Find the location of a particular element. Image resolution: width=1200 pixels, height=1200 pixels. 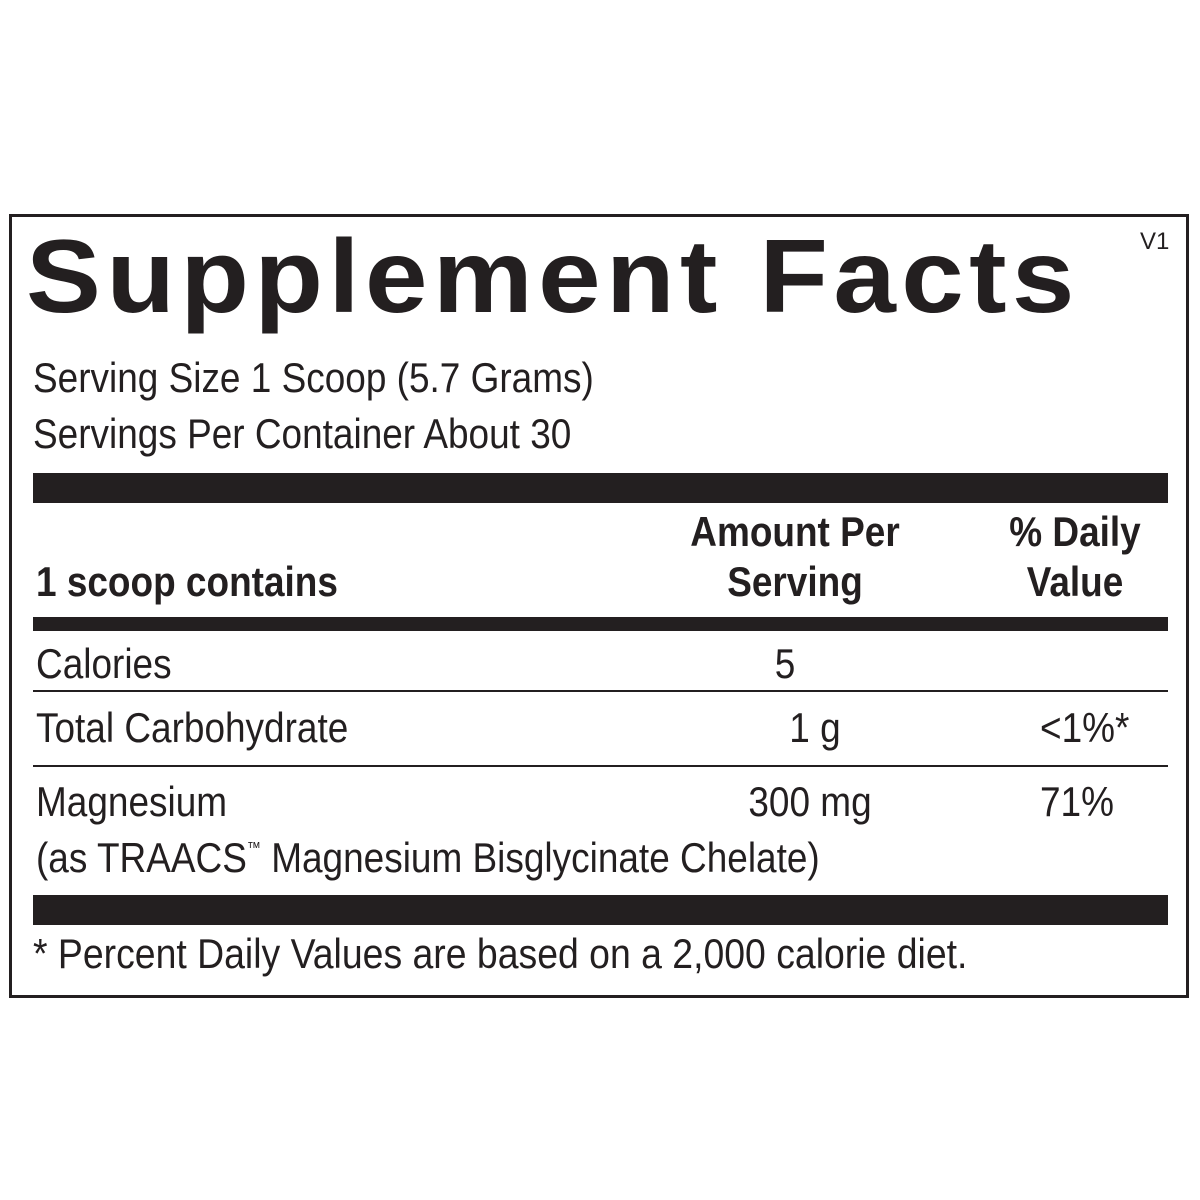

sub-text: (as TRAACS is located at coordinates (141, 857).